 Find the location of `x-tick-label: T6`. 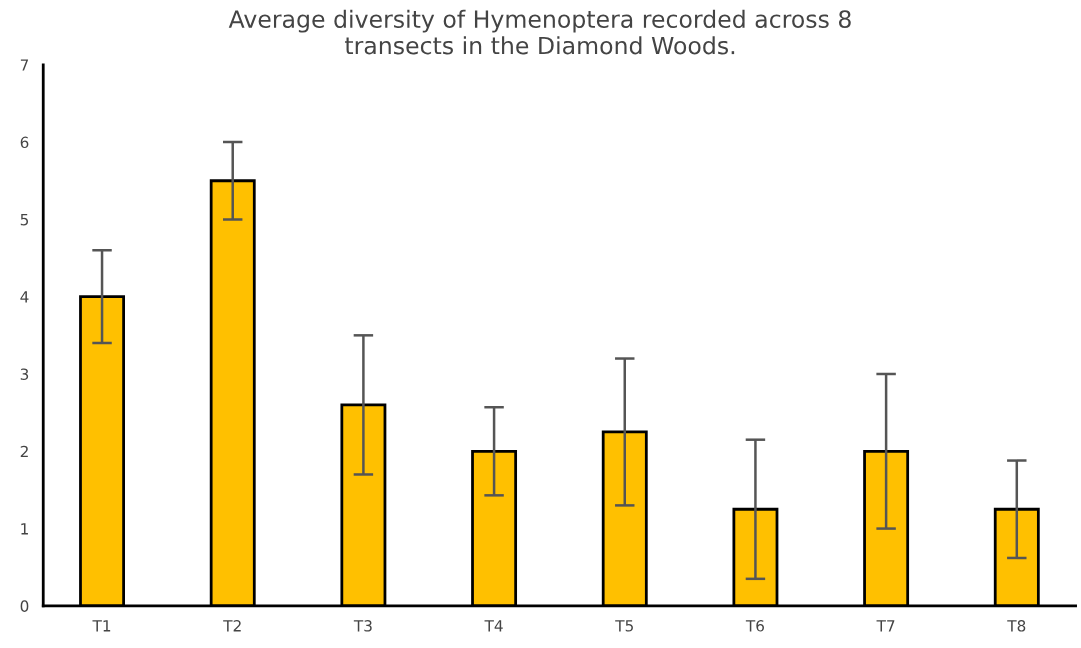

x-tick-label: T6 is located at coordinates (754, 626).